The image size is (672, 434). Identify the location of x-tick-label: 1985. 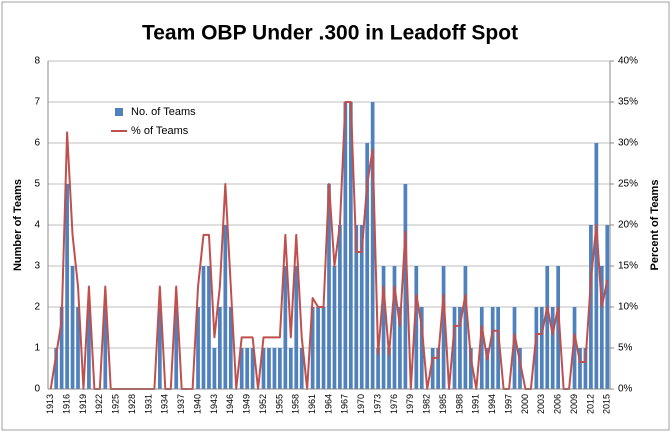
(443, 404).